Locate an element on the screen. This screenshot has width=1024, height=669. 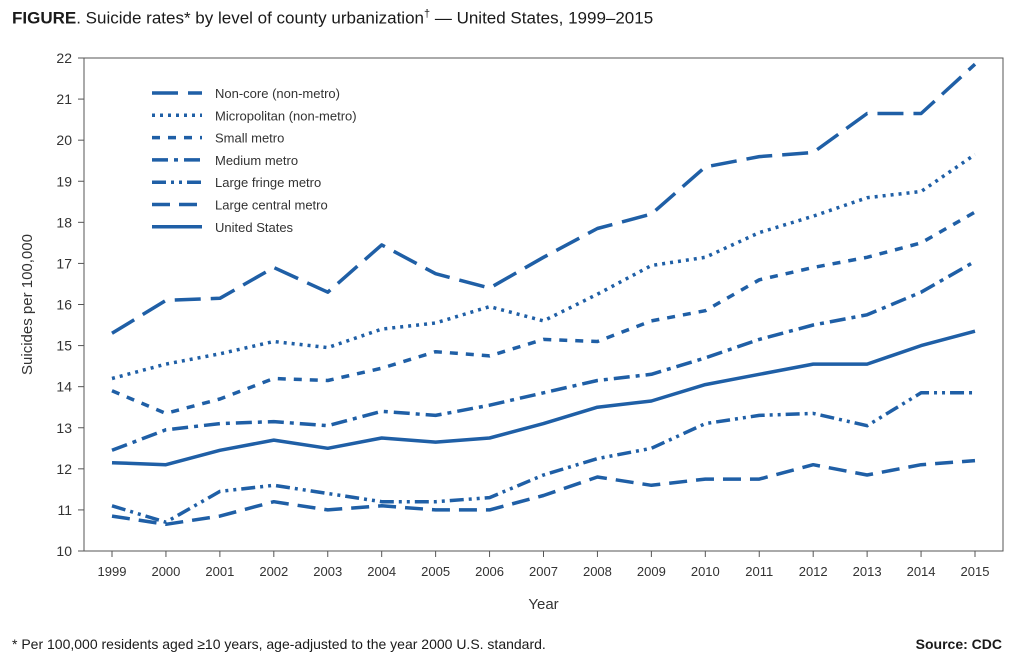
x-tick-label: 2010 is located at coordinates (705, 571).